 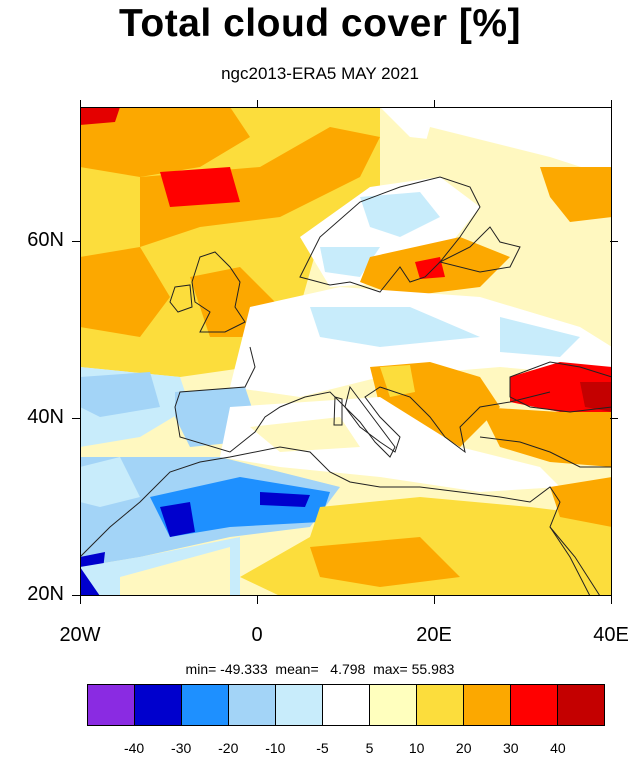 What do you see at coordinates (257, 635) in the screenshot?
I see `lon-label-0: 0` at bounding box center [257, 635].